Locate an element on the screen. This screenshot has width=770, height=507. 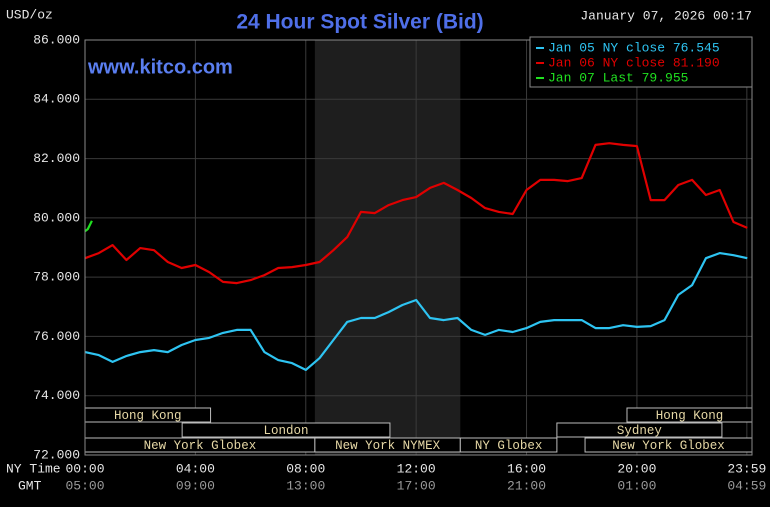
x-axis-label: NY Time is located at coordinates (33, 468).